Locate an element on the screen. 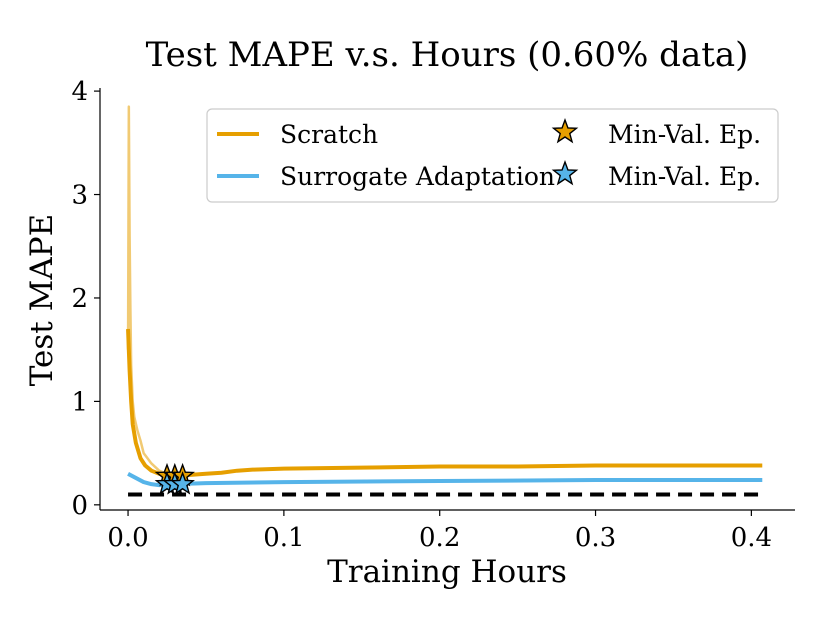  x-tick-label: 0.3 is located at coordinates (595, 538).